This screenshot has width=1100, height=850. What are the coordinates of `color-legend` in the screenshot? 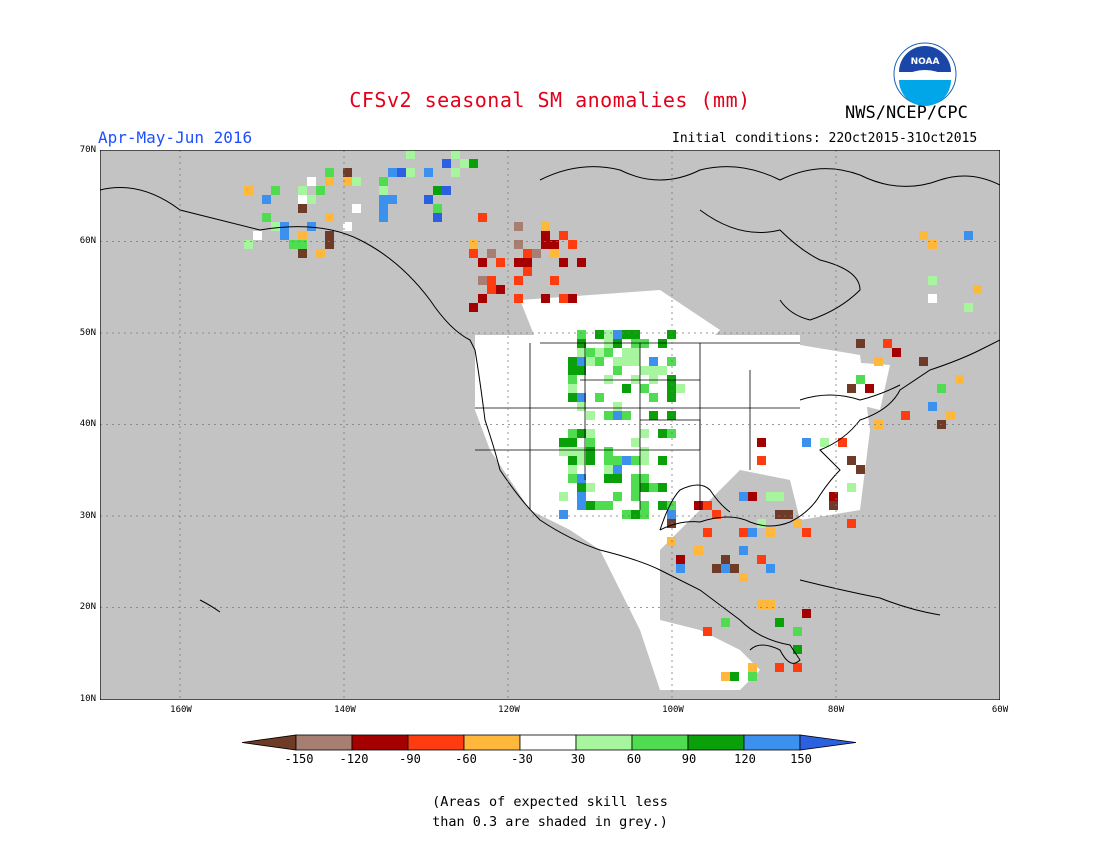 It's located at (549, 742).